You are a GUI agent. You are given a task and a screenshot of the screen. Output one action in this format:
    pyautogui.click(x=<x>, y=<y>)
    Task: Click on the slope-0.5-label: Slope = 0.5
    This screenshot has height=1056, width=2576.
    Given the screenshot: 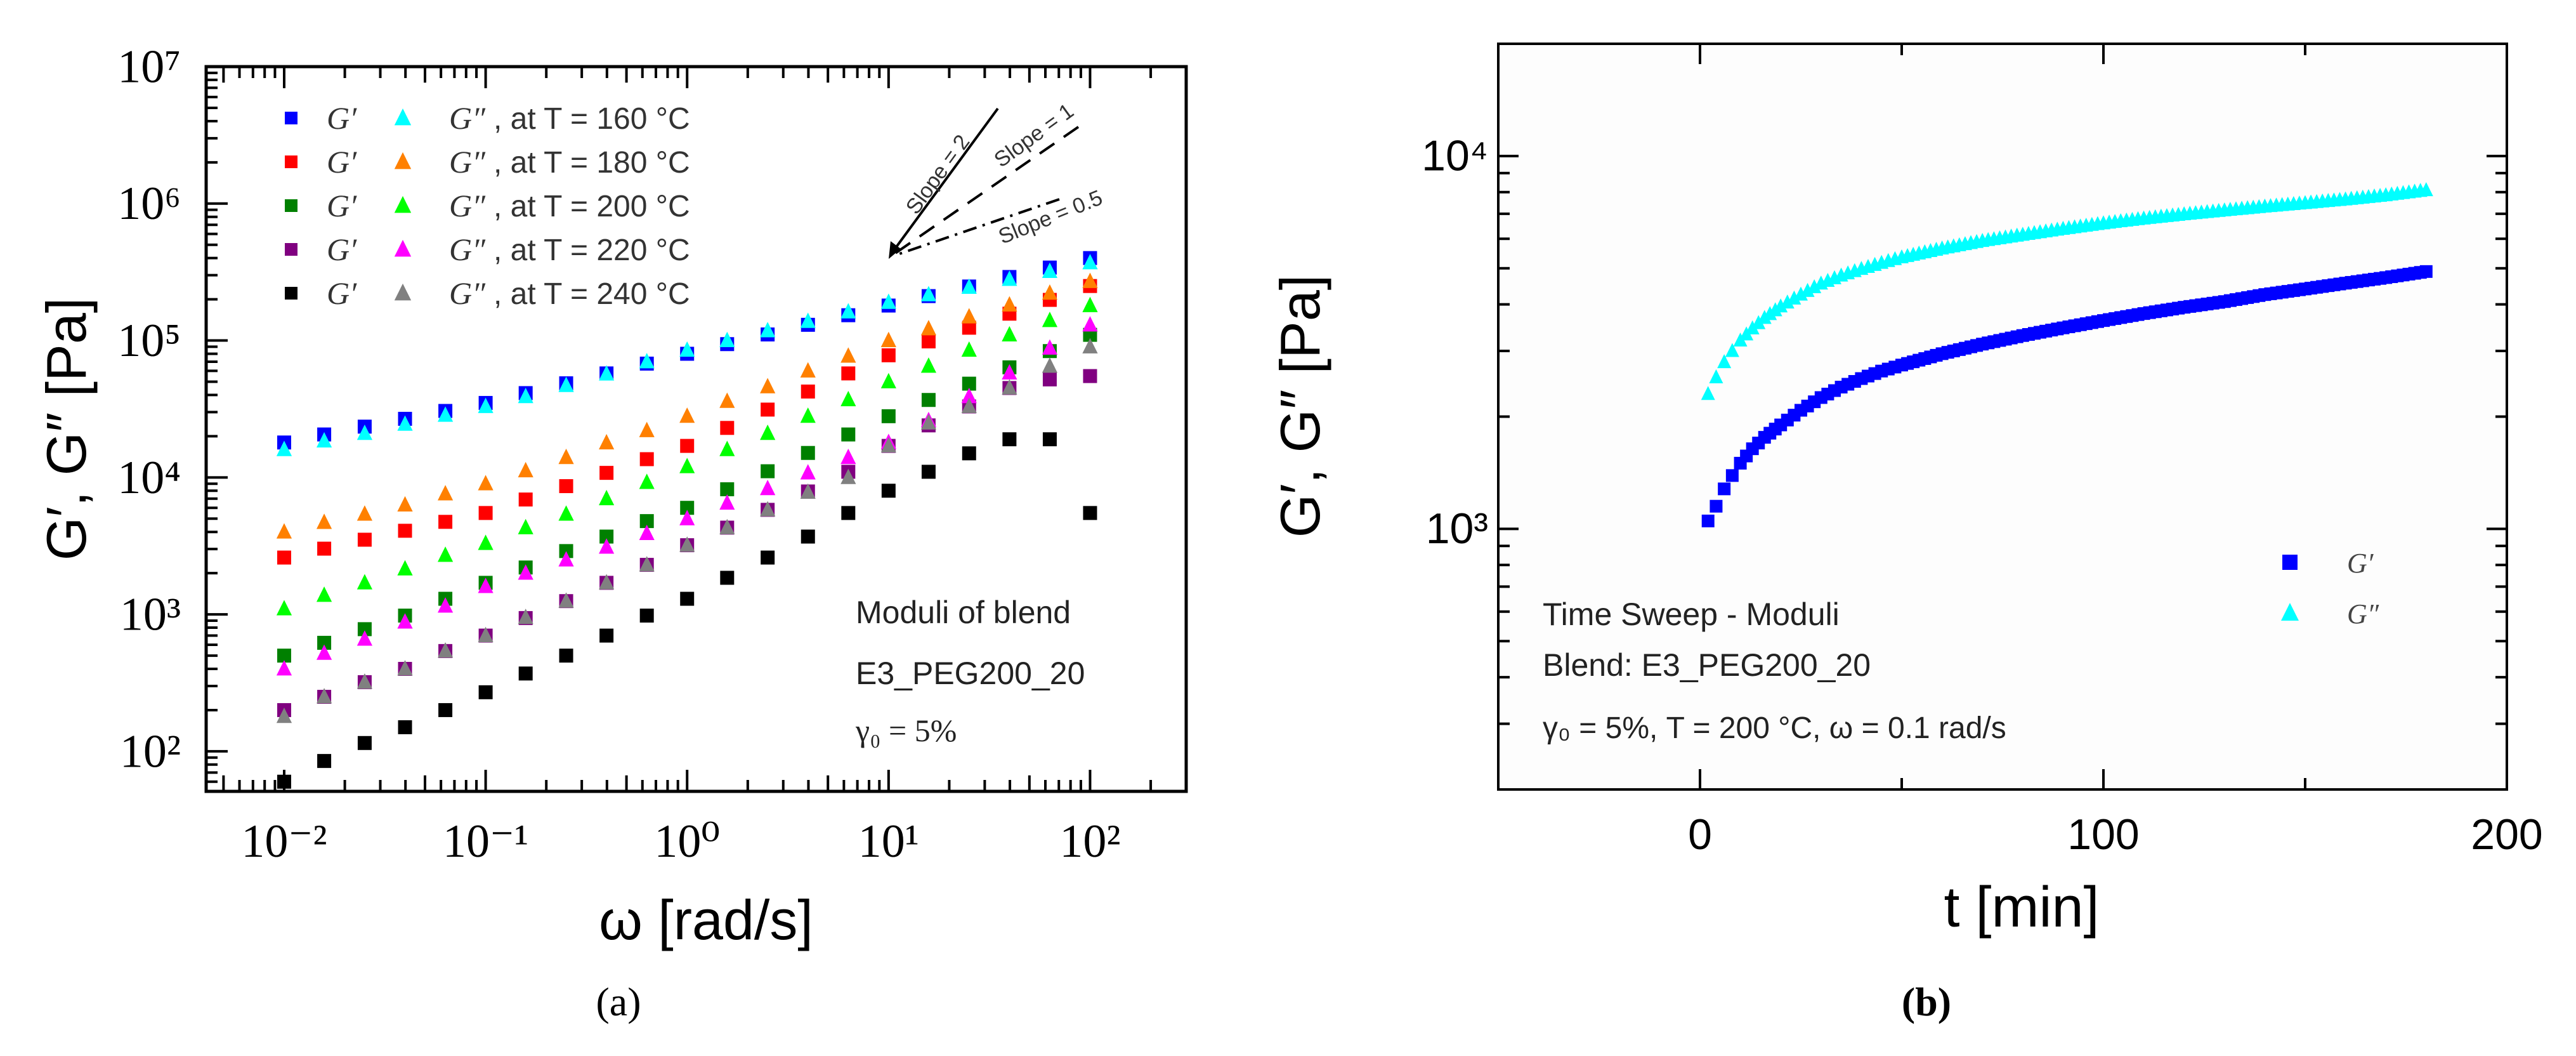 What is the action you would take?
    pyautogui.click(x=1051, y=217)
    